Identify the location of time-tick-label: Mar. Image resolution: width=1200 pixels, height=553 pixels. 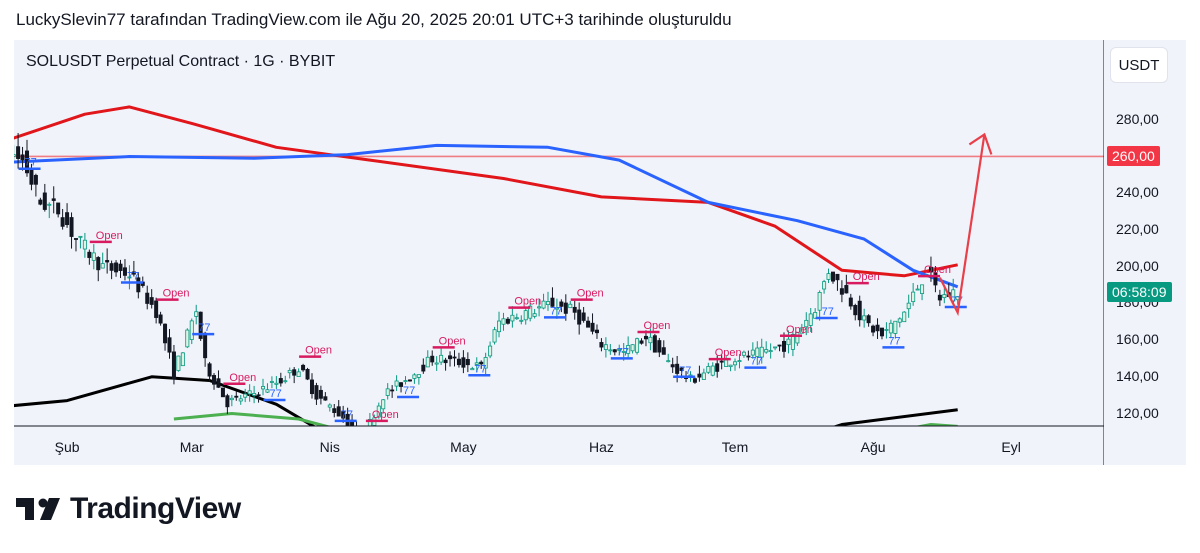
(191, 447).